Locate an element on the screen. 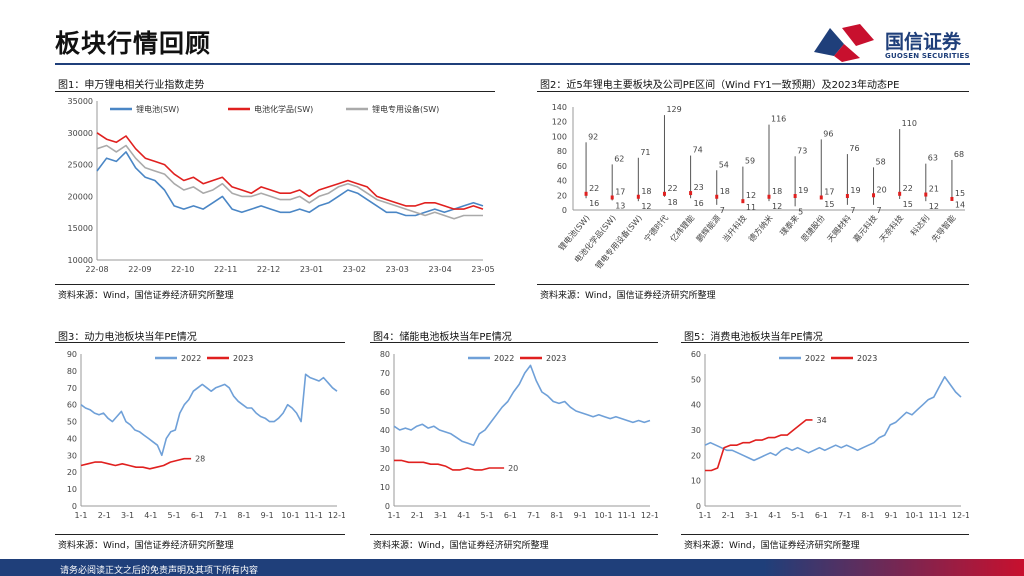 This screenshot has width=1024, height=576. fig4-y-tick: 40 is located at coordinates (385, 430).